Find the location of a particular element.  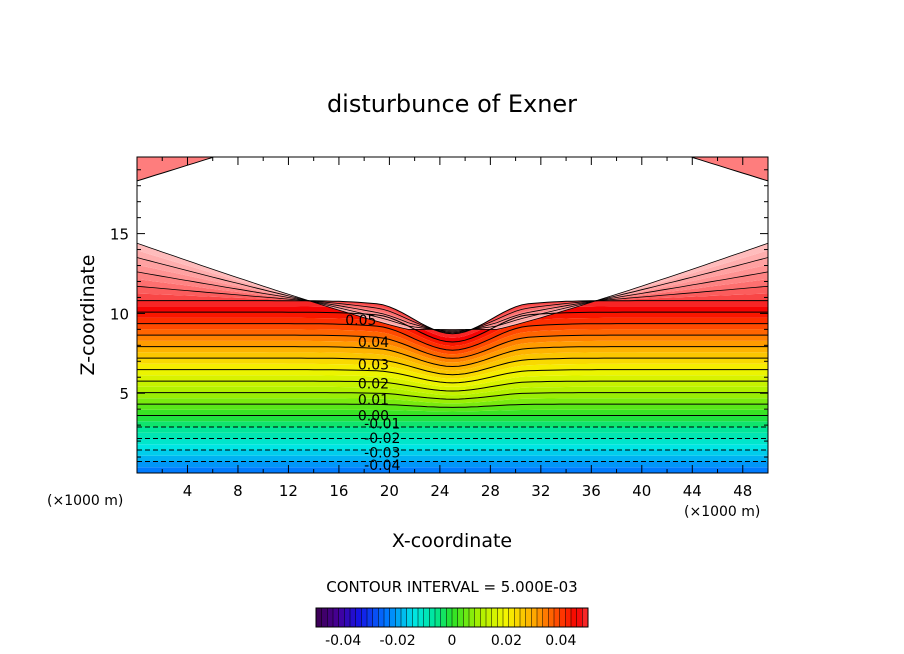

colorbar-tick-labels: -0.04 -0.02 0 0.02 0.04 is located at coordinates (450, 641).